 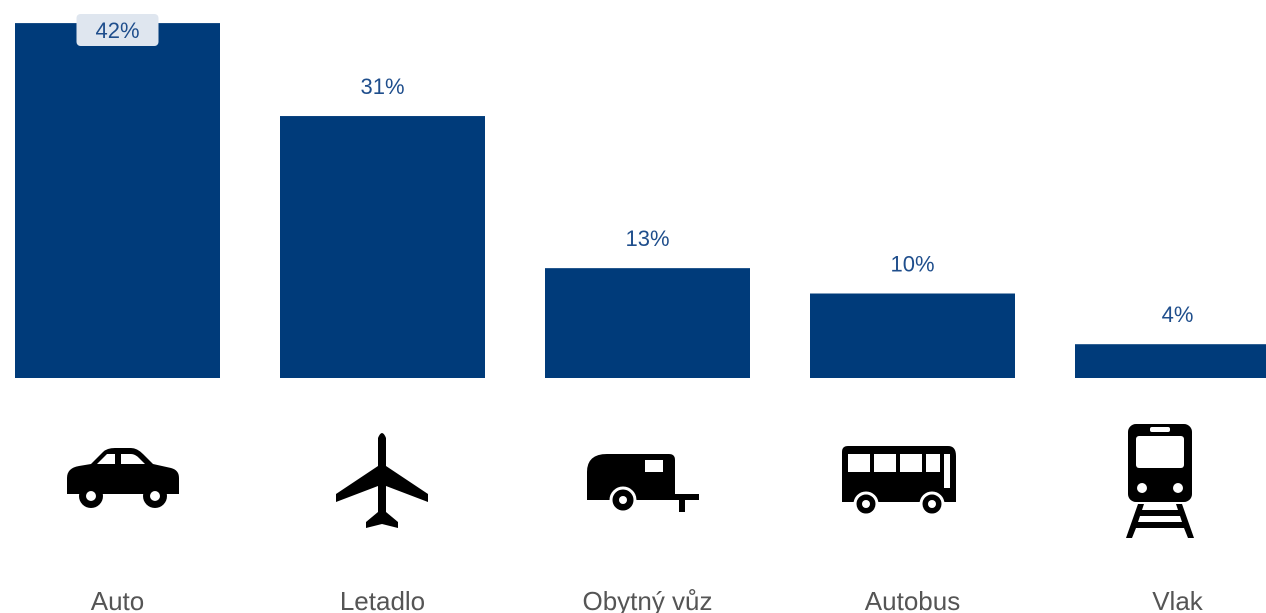 What do you see at coordinates (1178, 599) in the screenshot?
I see `category-label: Vlak` at bounding box center [1178, 599].